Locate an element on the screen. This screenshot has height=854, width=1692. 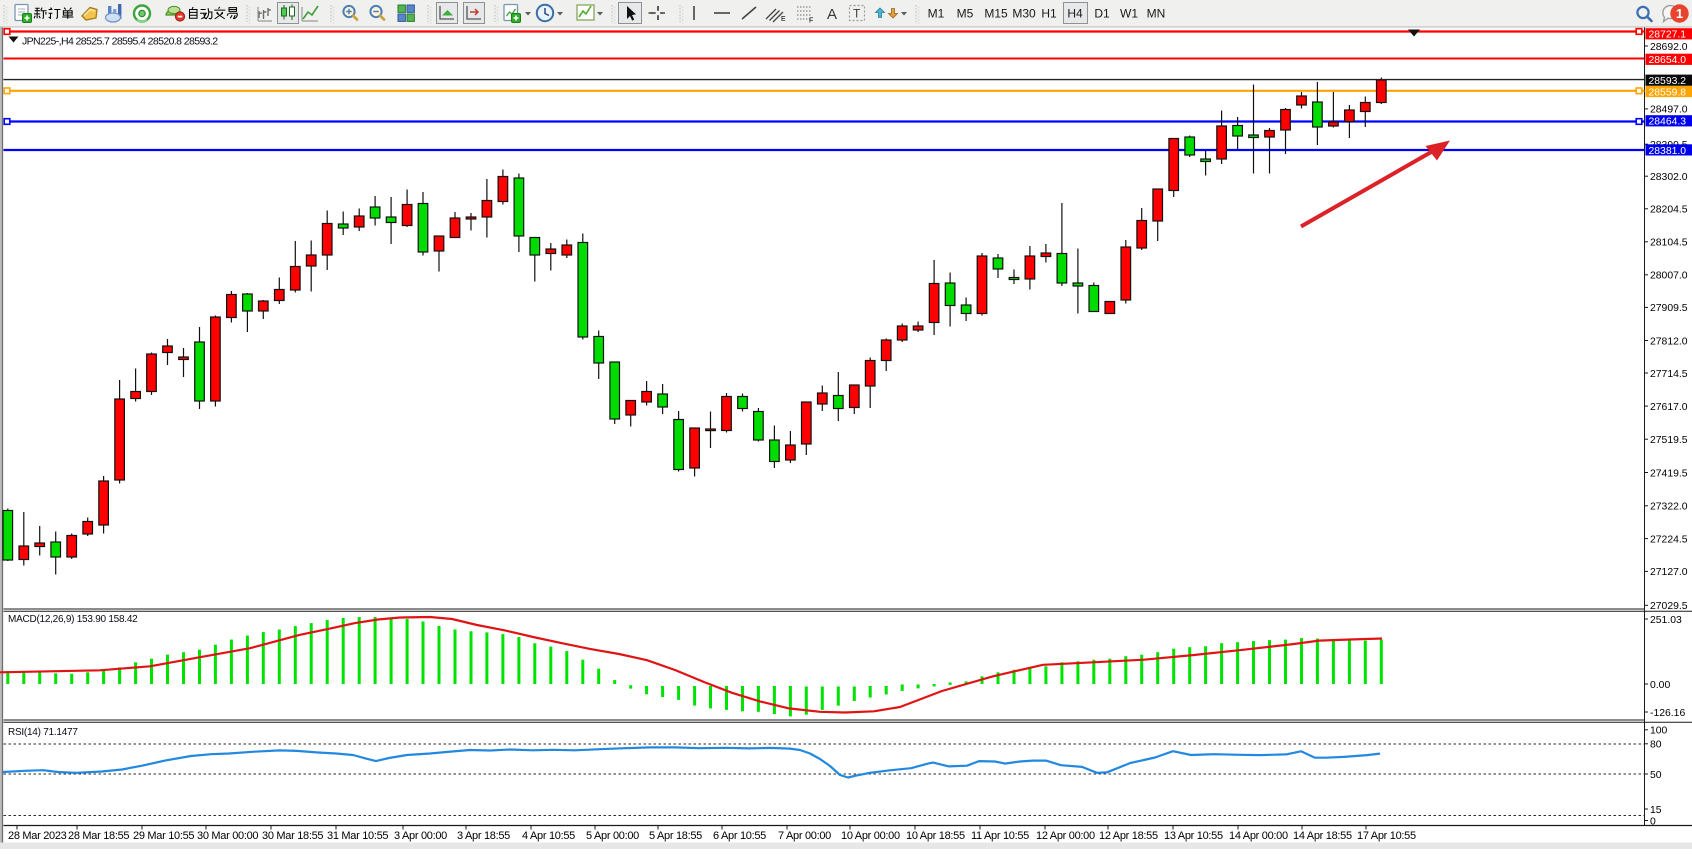
svg-text: 14 Apr 18:55 is located at coordinates (1322, 836).